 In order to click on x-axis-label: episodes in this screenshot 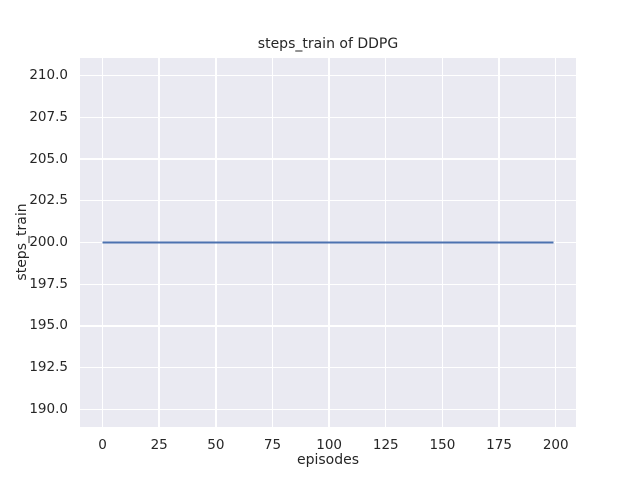, I will do `click(328, 460)`.